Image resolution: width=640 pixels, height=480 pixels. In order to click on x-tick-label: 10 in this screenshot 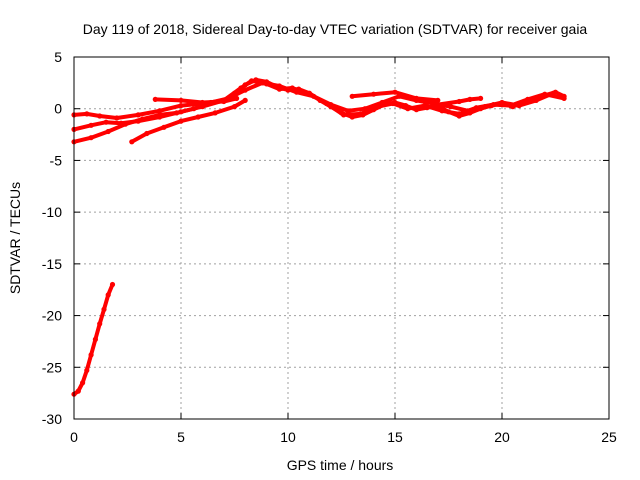, I will do `click(288, 437)`.